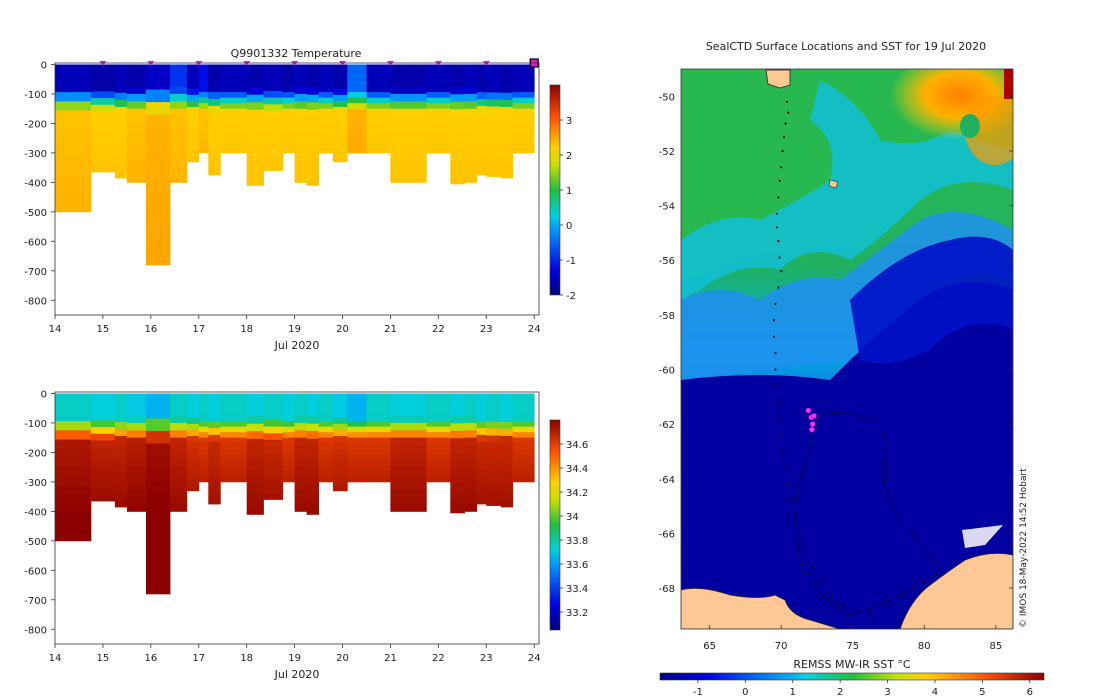 The width and height of the screenshot is (1100, 700). What do you see at coordinates (924, 646) in the screenshot?
I see `lon-tick-label: 80` at bounding box center [924, 646].